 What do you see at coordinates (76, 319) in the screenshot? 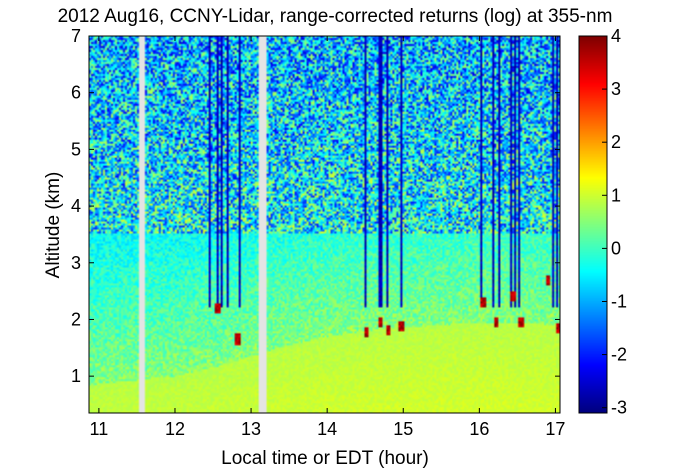
I see `y-tick-label: 2` at bounding box center [76, 319].